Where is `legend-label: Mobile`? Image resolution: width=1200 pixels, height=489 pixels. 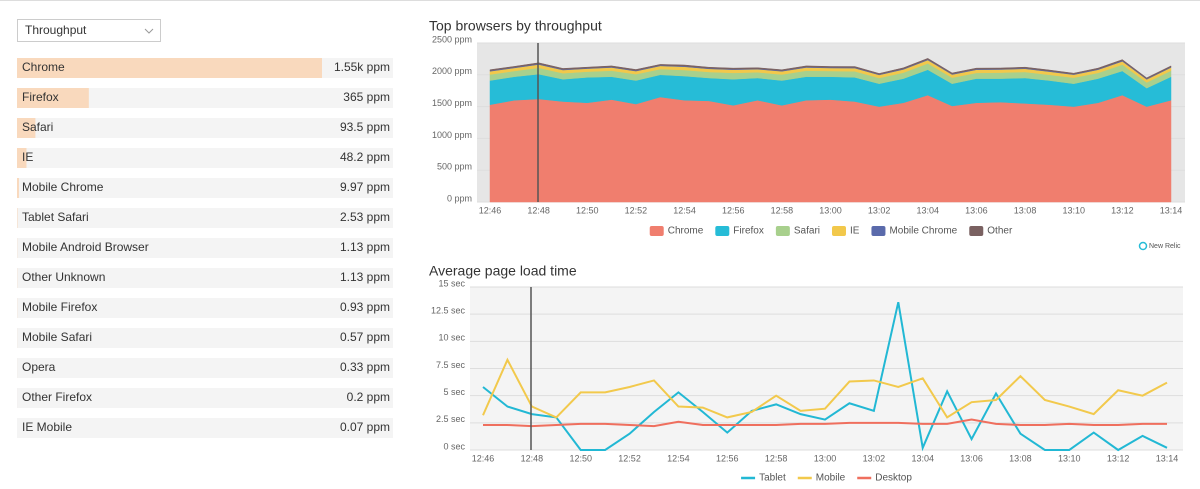 legend-label: Mobile is located at coordinates (831, 478).